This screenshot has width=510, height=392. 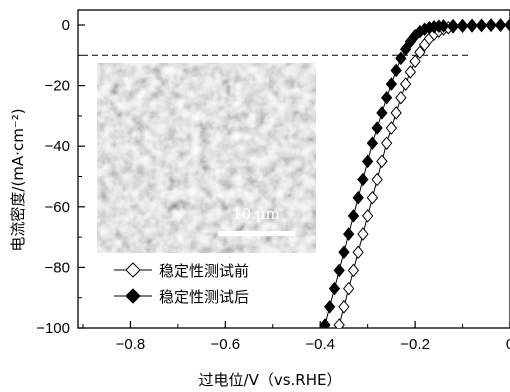 What do you see at coordinates (226, 344) in the screenshot?
I see `x-tick-label: −0.6` at bounding box center [226, 344].